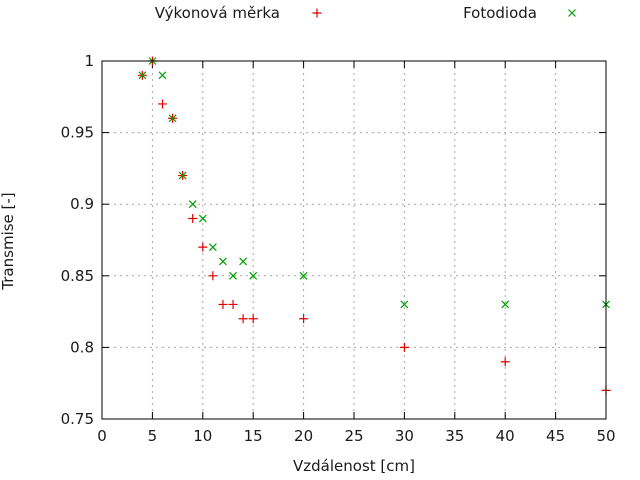 Image resolution: width=640 pixels, height=480 pixels. Describe the element at coordinates (253, 436) in the screenshot. I see `x-tick-label: 15` at that location.